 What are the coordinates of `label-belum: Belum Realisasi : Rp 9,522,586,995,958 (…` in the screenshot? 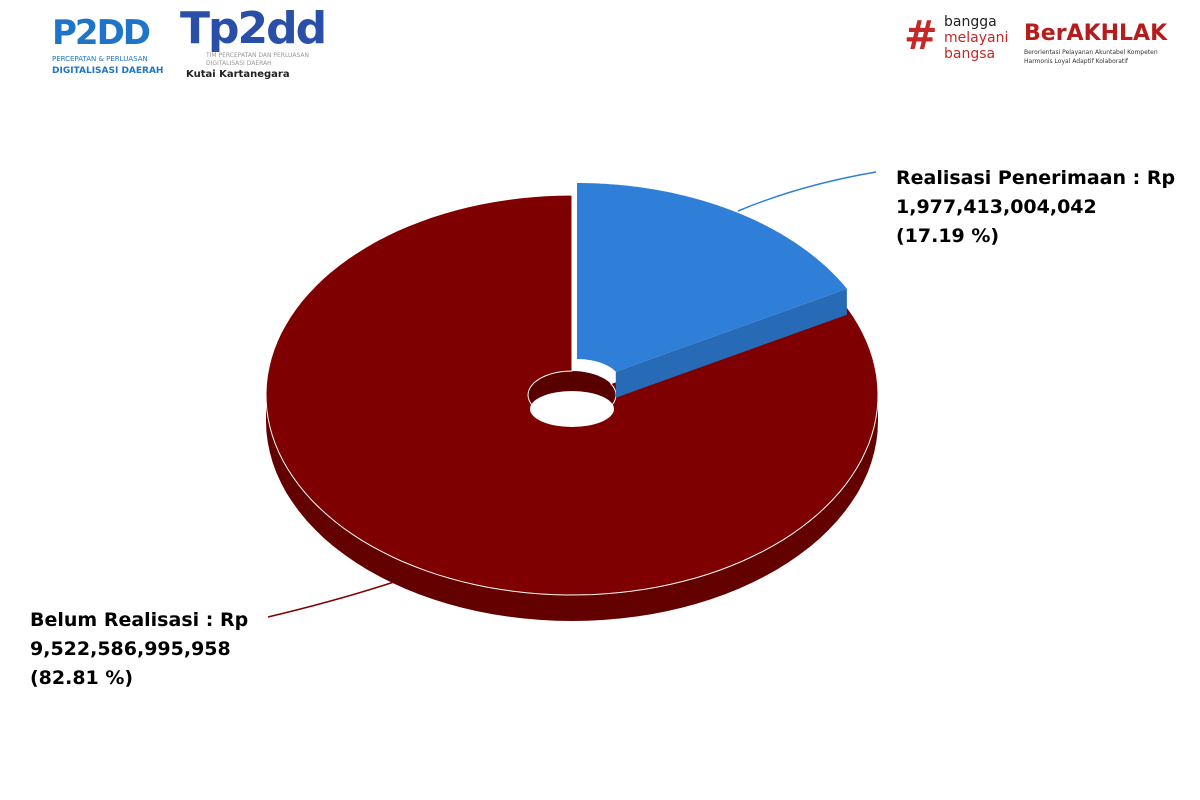 It's located at (139, 649).